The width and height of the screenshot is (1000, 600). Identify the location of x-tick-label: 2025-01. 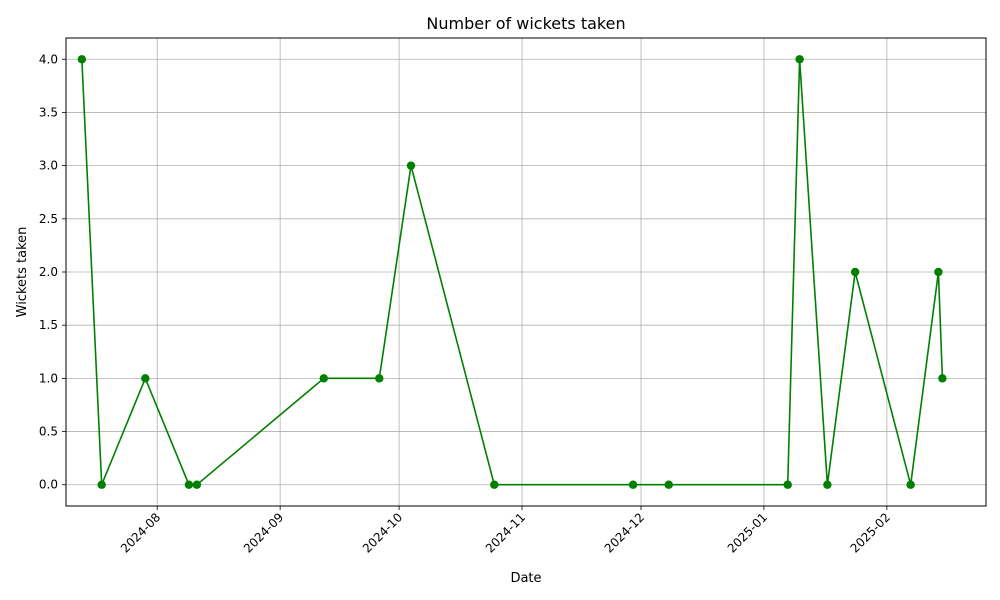
(747, 532).